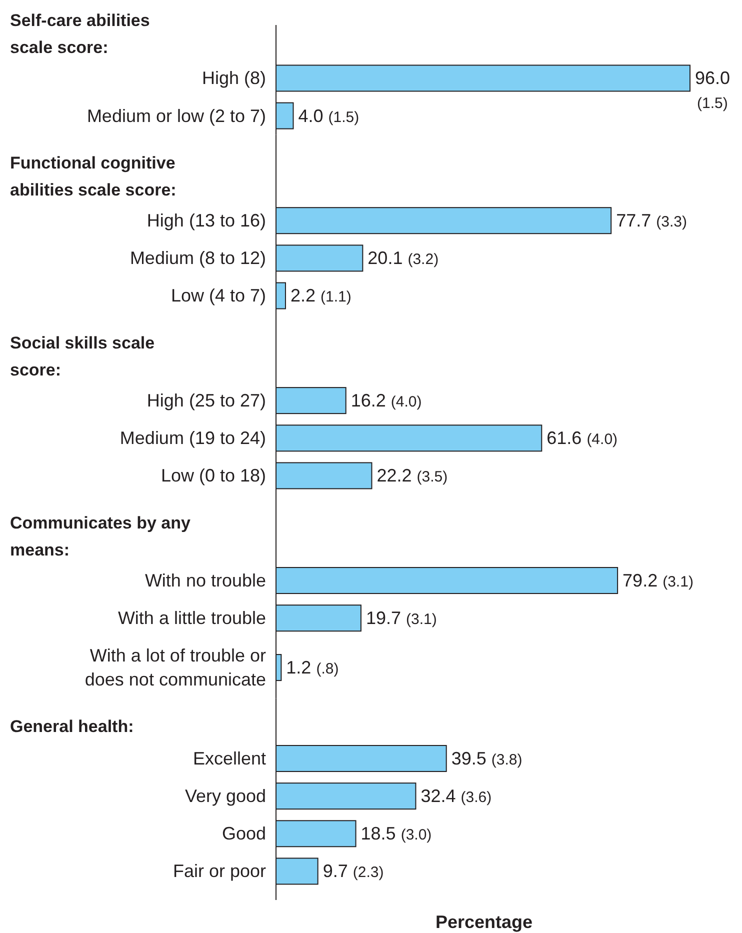 The image size is (742, 933). I want to click on data-label: 4.0 (1.5), so click(329, 116).